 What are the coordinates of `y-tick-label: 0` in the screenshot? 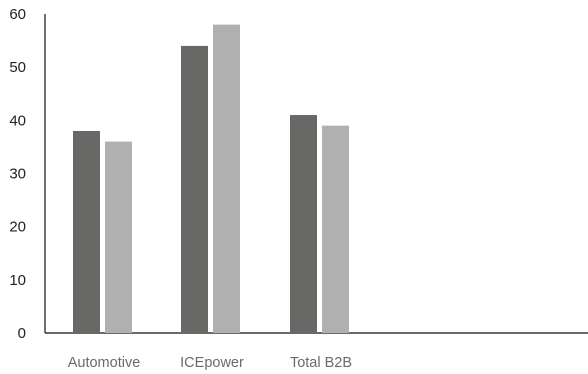 It's located at (22, 333).